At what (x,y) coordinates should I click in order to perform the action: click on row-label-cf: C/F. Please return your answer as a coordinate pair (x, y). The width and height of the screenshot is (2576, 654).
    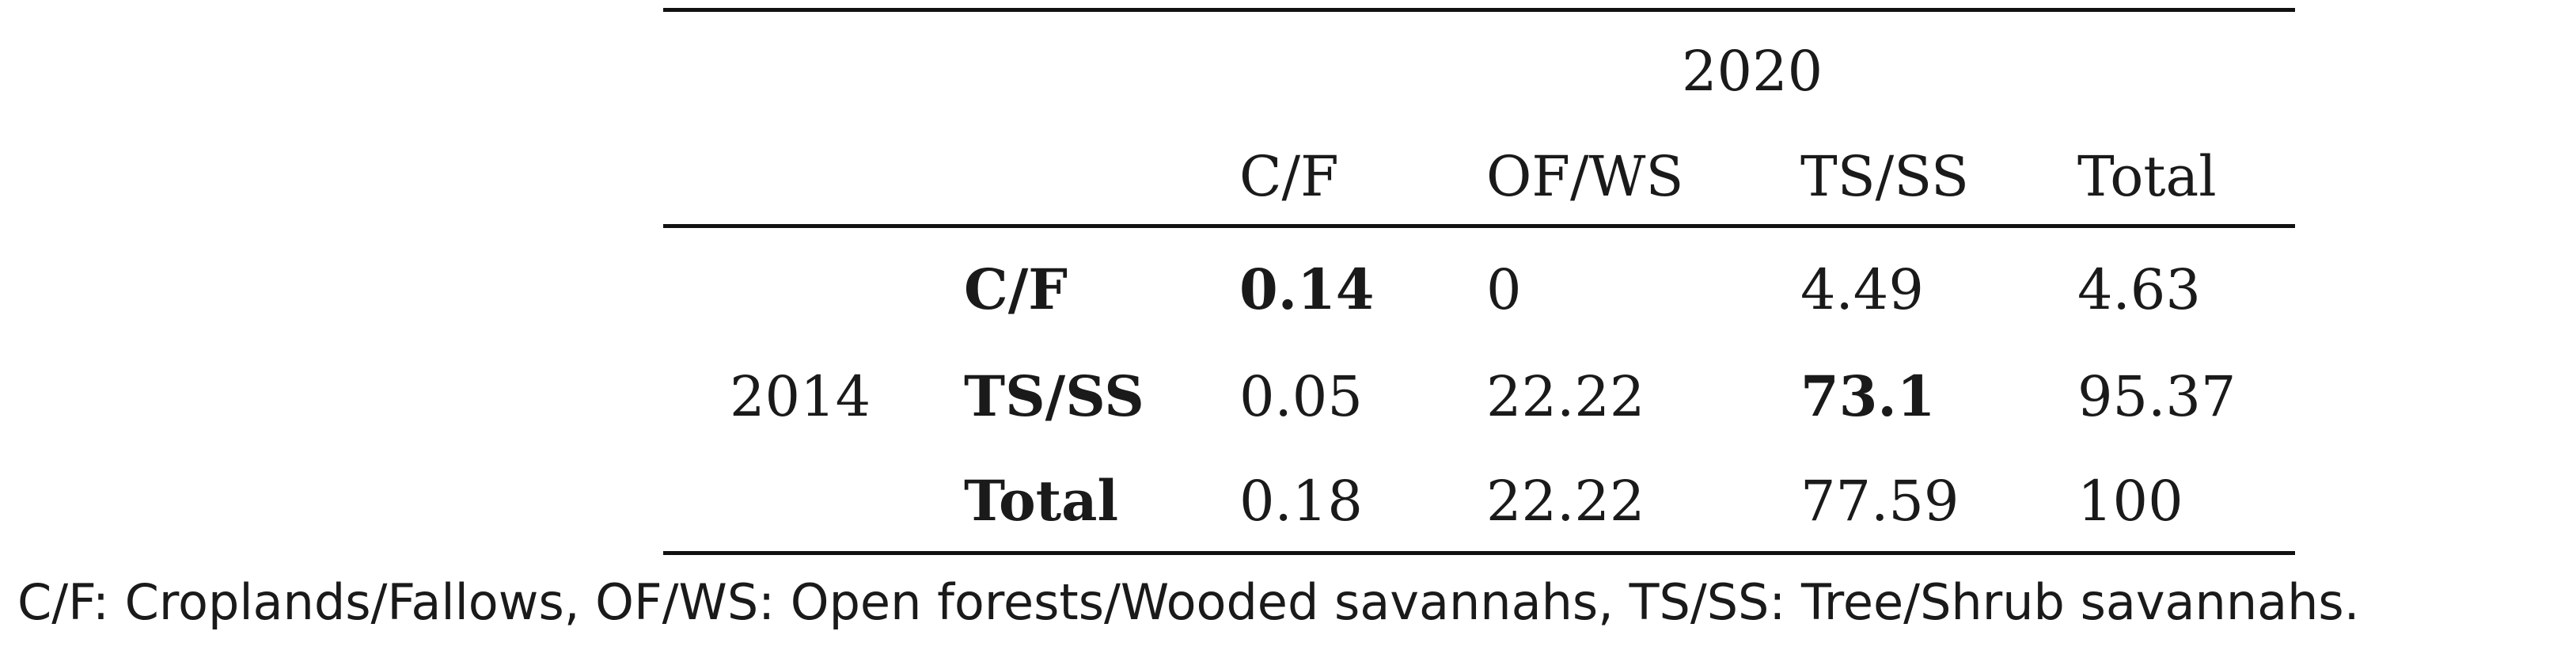
    Looking at the image, I should click on (1016, 289).